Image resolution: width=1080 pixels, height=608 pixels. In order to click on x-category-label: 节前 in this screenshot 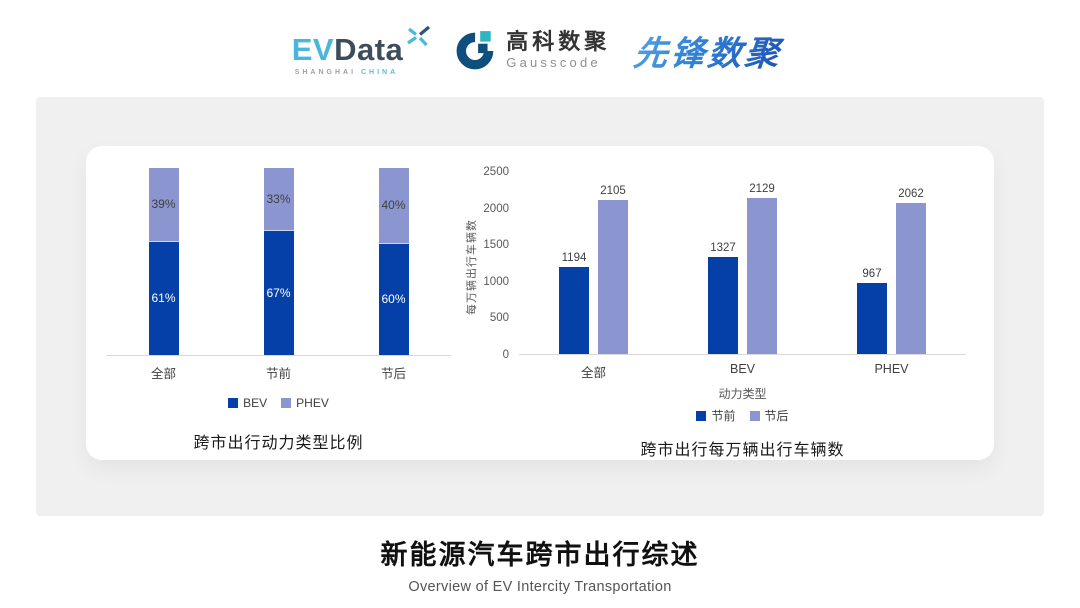, I will do `click(278, 374)`.